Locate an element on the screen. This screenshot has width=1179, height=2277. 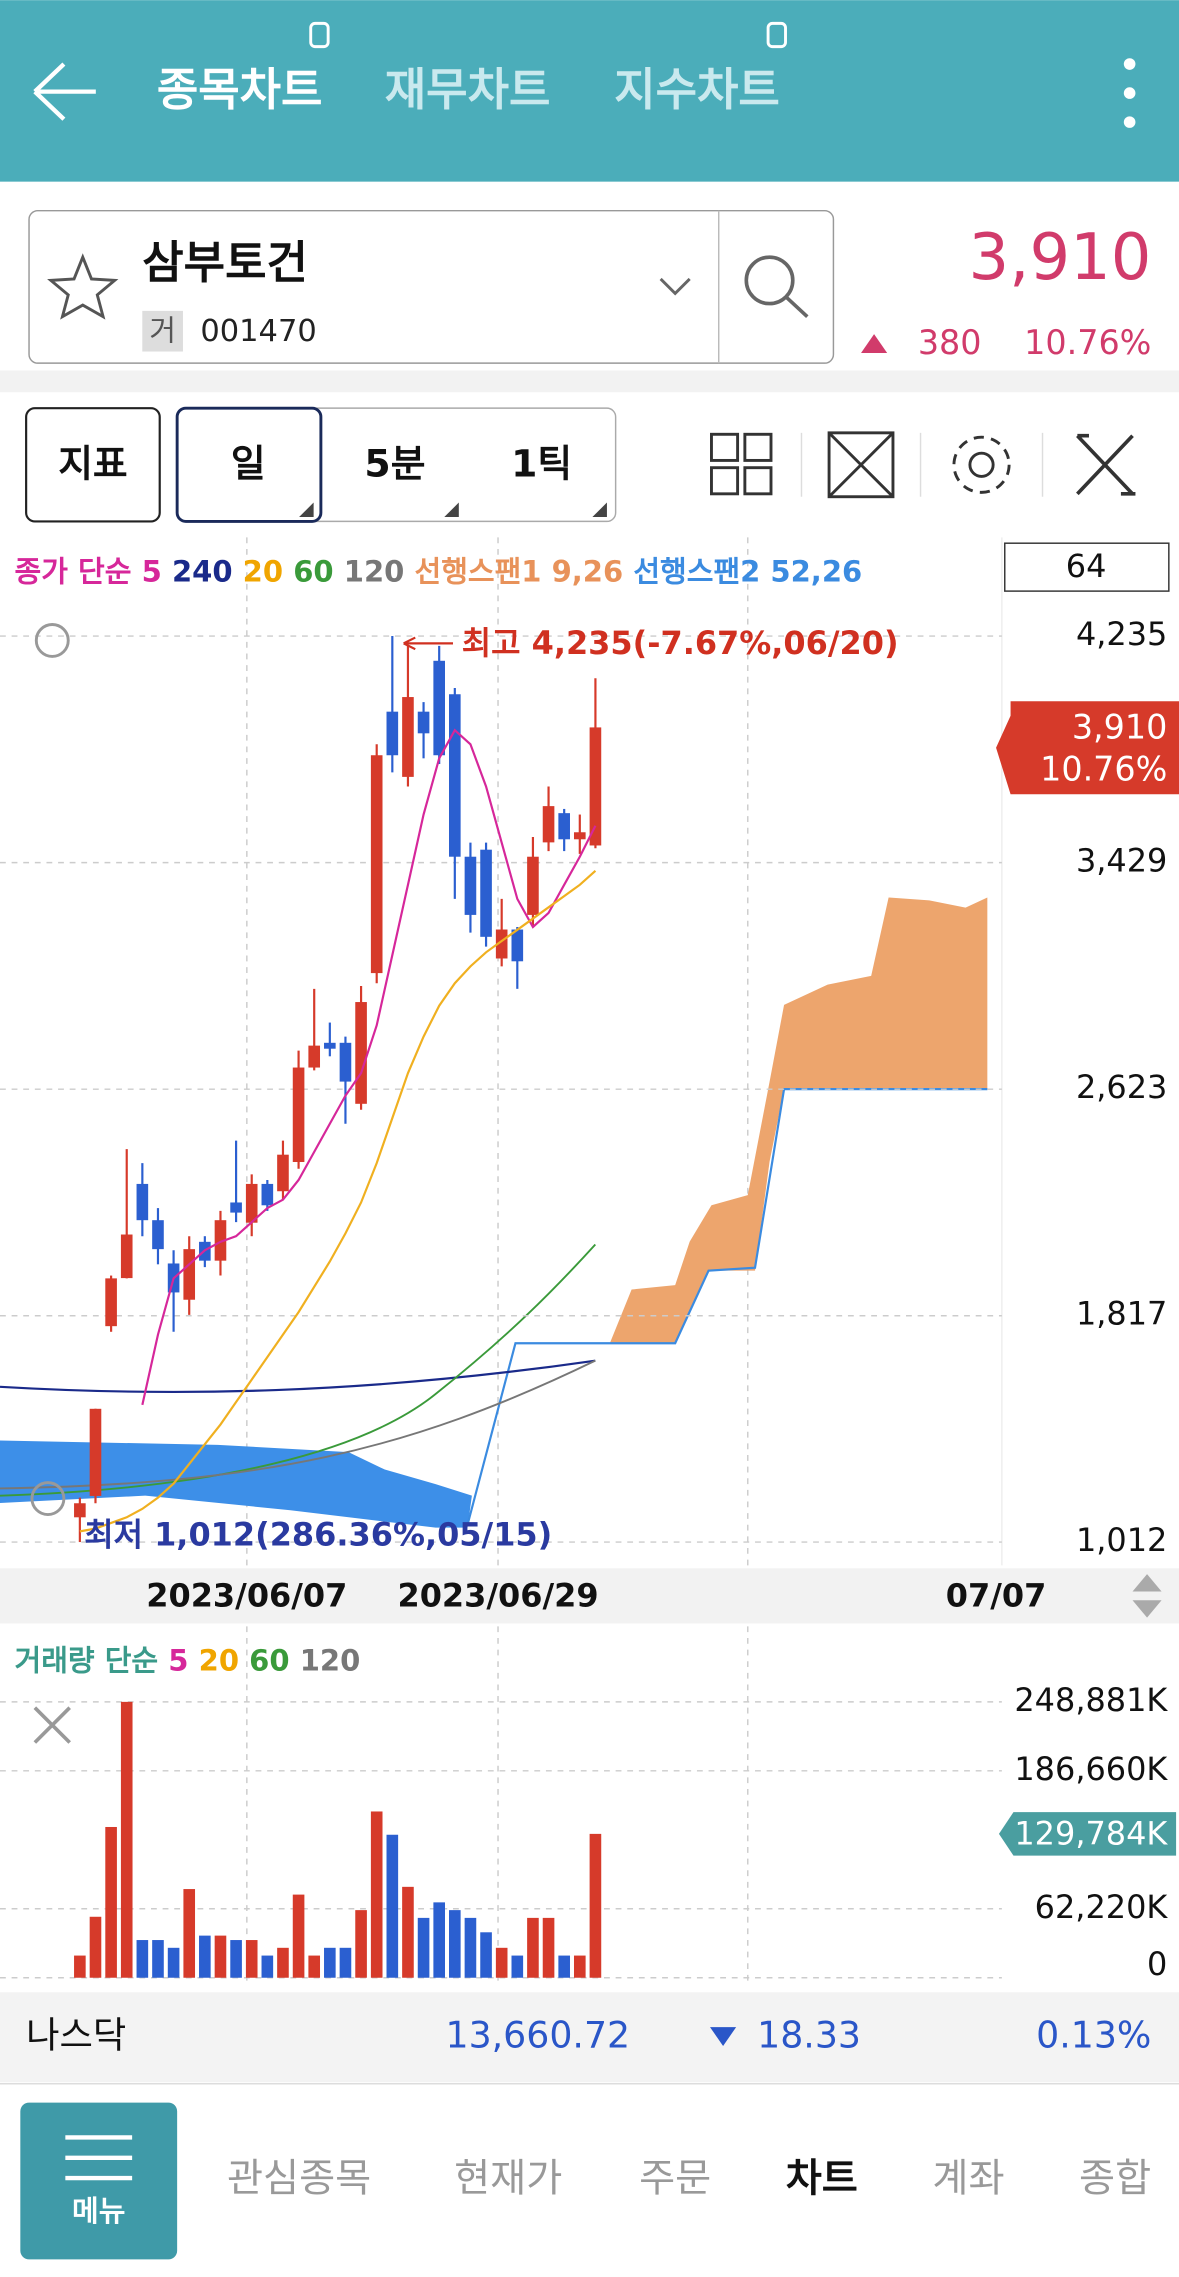
layout-button is located at coordinates (741, 464).